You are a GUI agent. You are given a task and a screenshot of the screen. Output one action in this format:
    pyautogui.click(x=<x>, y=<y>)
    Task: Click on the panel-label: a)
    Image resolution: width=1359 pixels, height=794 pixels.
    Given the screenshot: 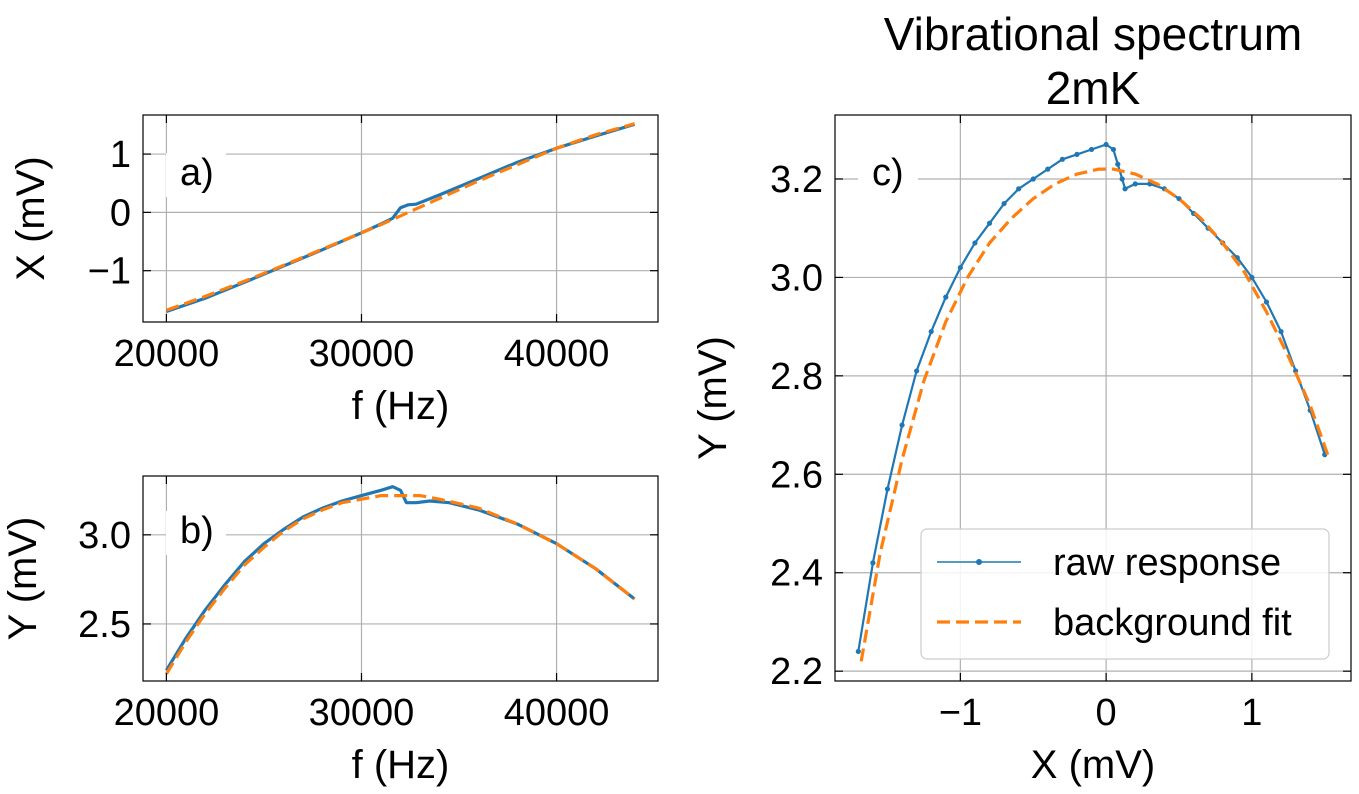 What is the action you would take?
    pyautogui.click(x=197, y=173)
    